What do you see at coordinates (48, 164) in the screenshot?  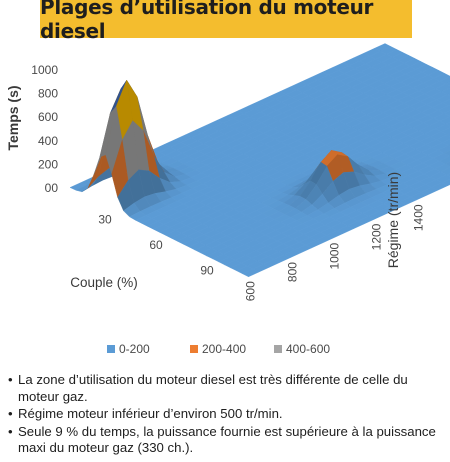 I see `z-tick-label: 200` at bounding box center [48, 164].